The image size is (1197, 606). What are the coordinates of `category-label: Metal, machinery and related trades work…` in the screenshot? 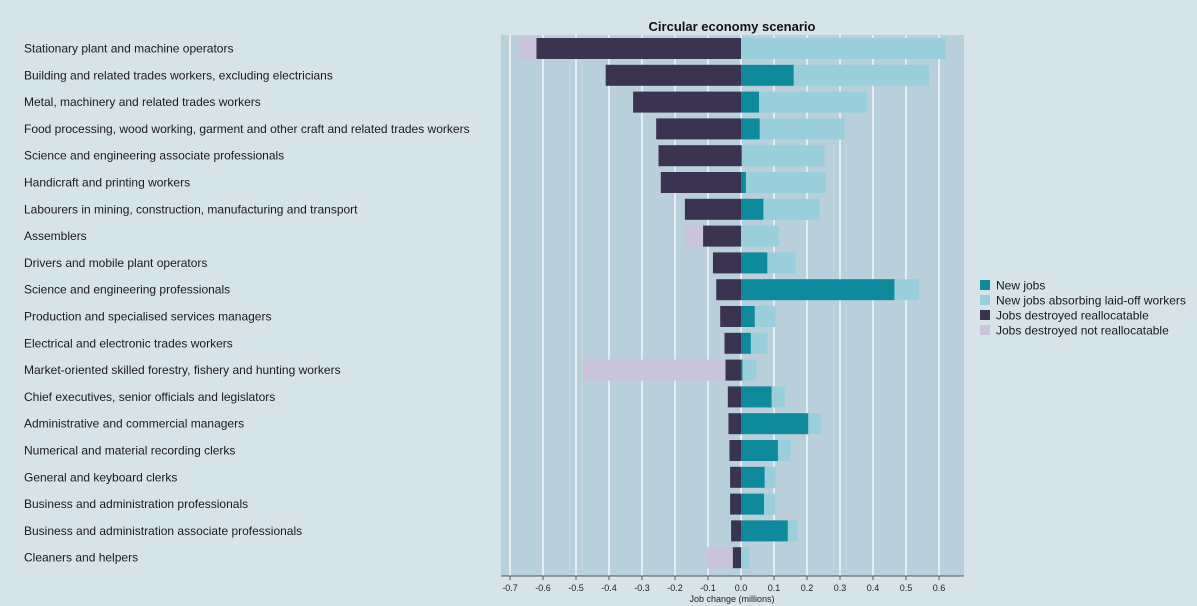 It's located at (142, 102).